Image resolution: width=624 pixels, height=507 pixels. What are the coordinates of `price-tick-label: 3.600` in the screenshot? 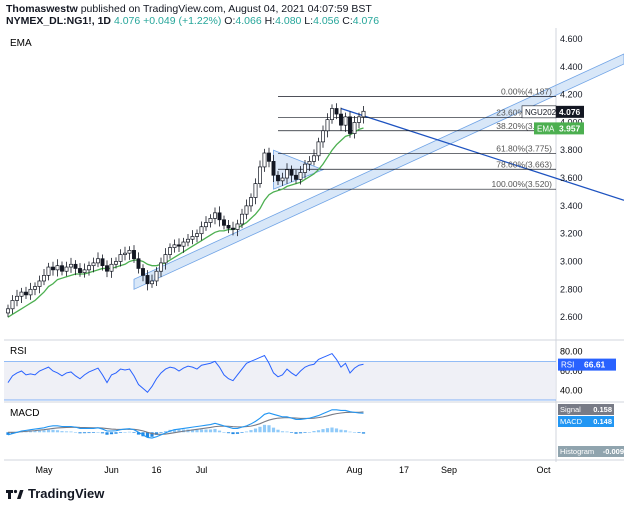 It's located at (571, 178).